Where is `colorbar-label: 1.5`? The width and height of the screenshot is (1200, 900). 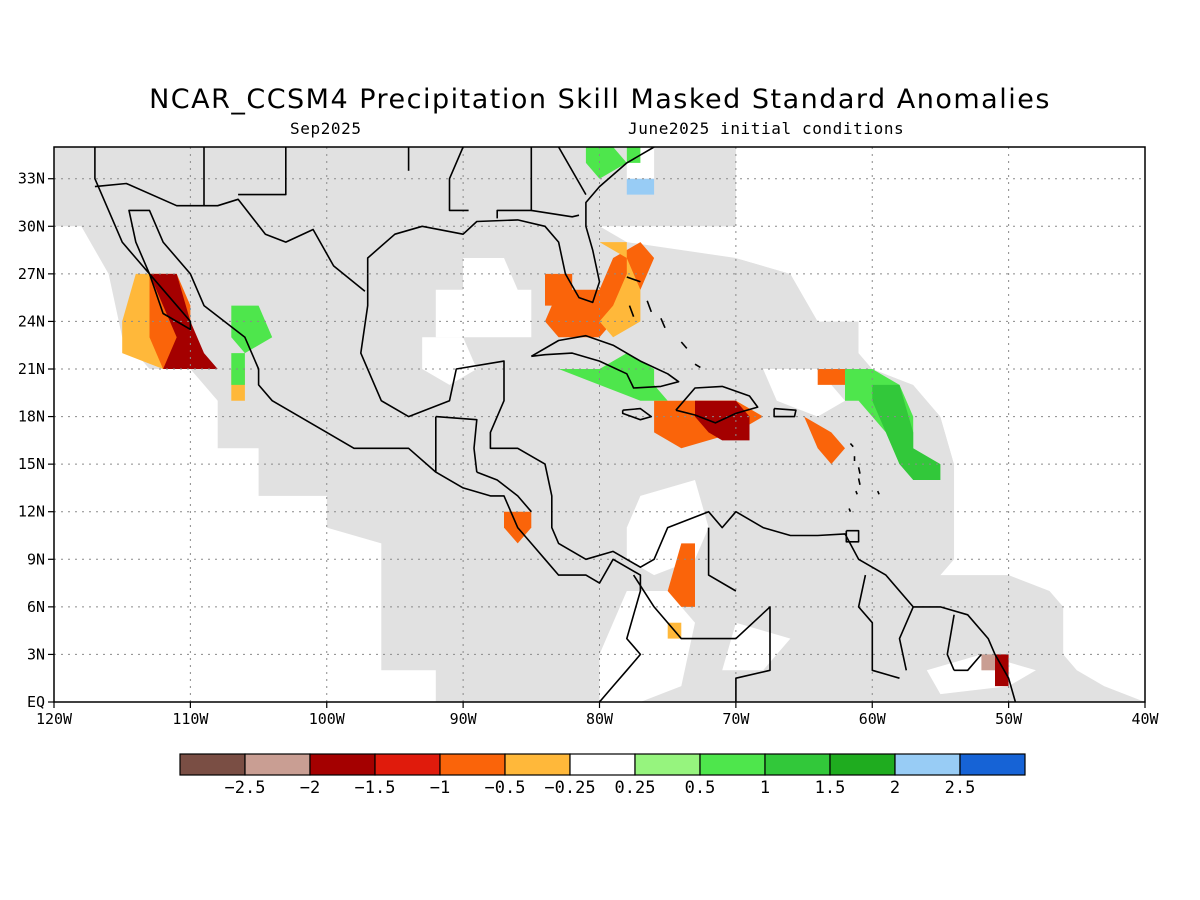 colorbar-label: 1.5 is located at coordinates (830, 788).